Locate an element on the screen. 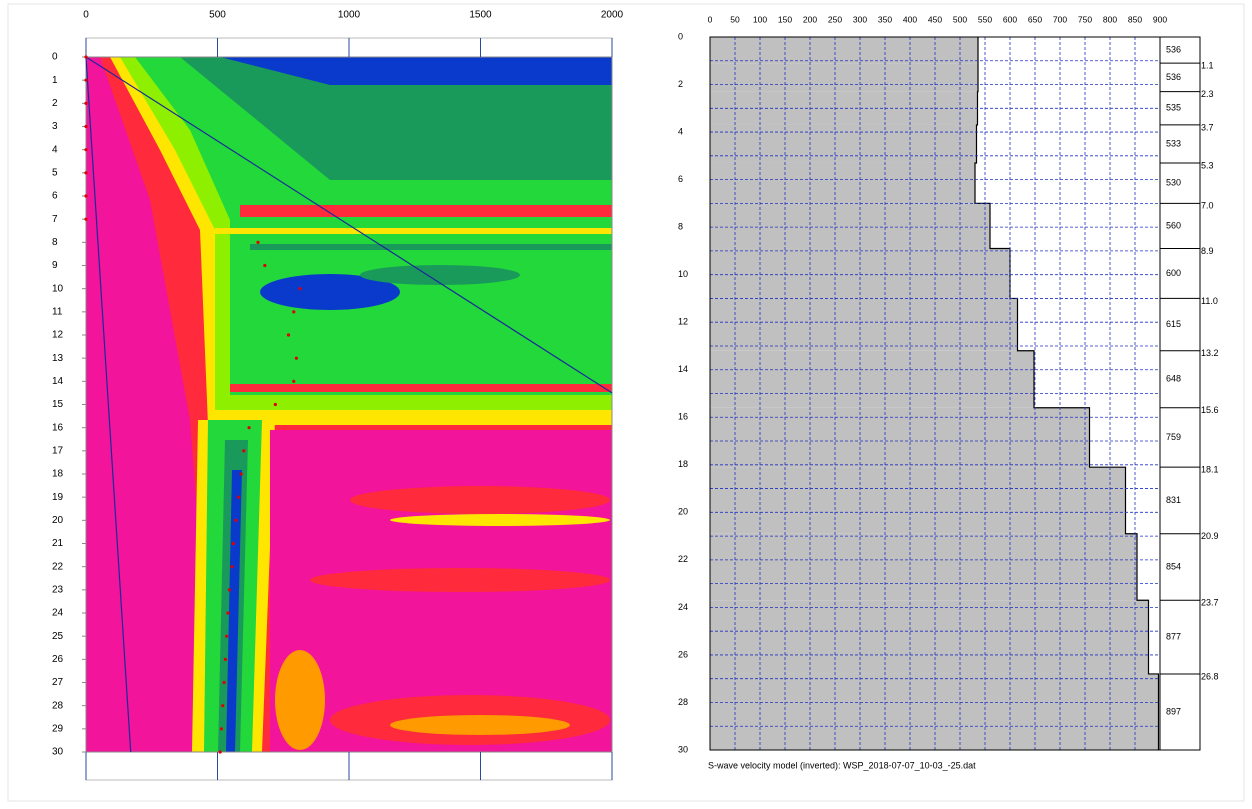 Image resolution: width=1252 pixels, height=809 pixels. x-tick-label: 400 is located at coordinates (910, 19).